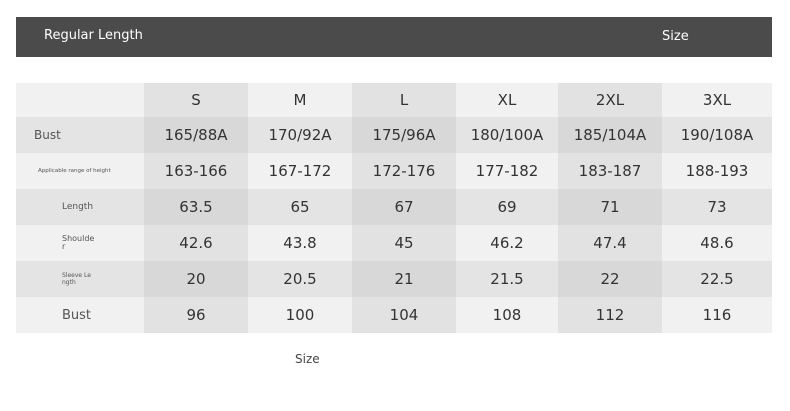  I want to click on cell: 180/100A, so click(507, 135).